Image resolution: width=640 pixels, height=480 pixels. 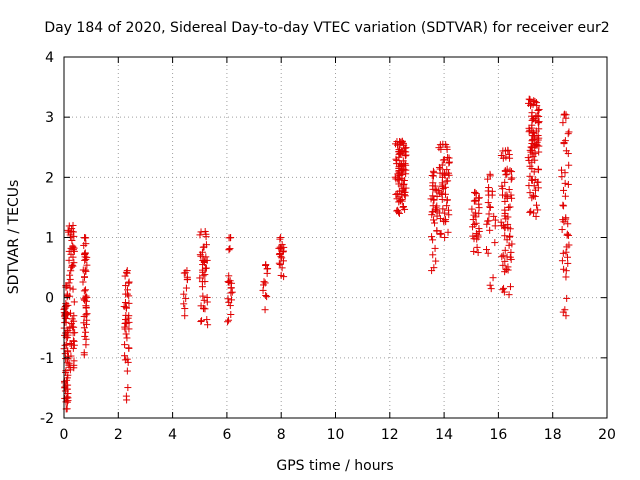 What do you see at coordinates (390, 435) in the screenshot?
I see `x-tick-label: 12` at bounding box center [390, 435].